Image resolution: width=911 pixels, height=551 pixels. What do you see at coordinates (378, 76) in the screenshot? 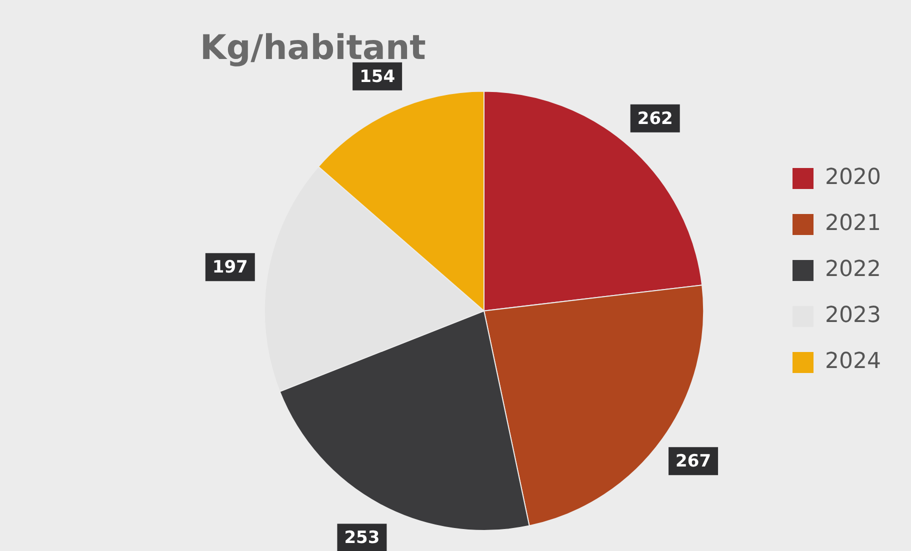
I see `data-label: 154` at bounding box center [378, 76].